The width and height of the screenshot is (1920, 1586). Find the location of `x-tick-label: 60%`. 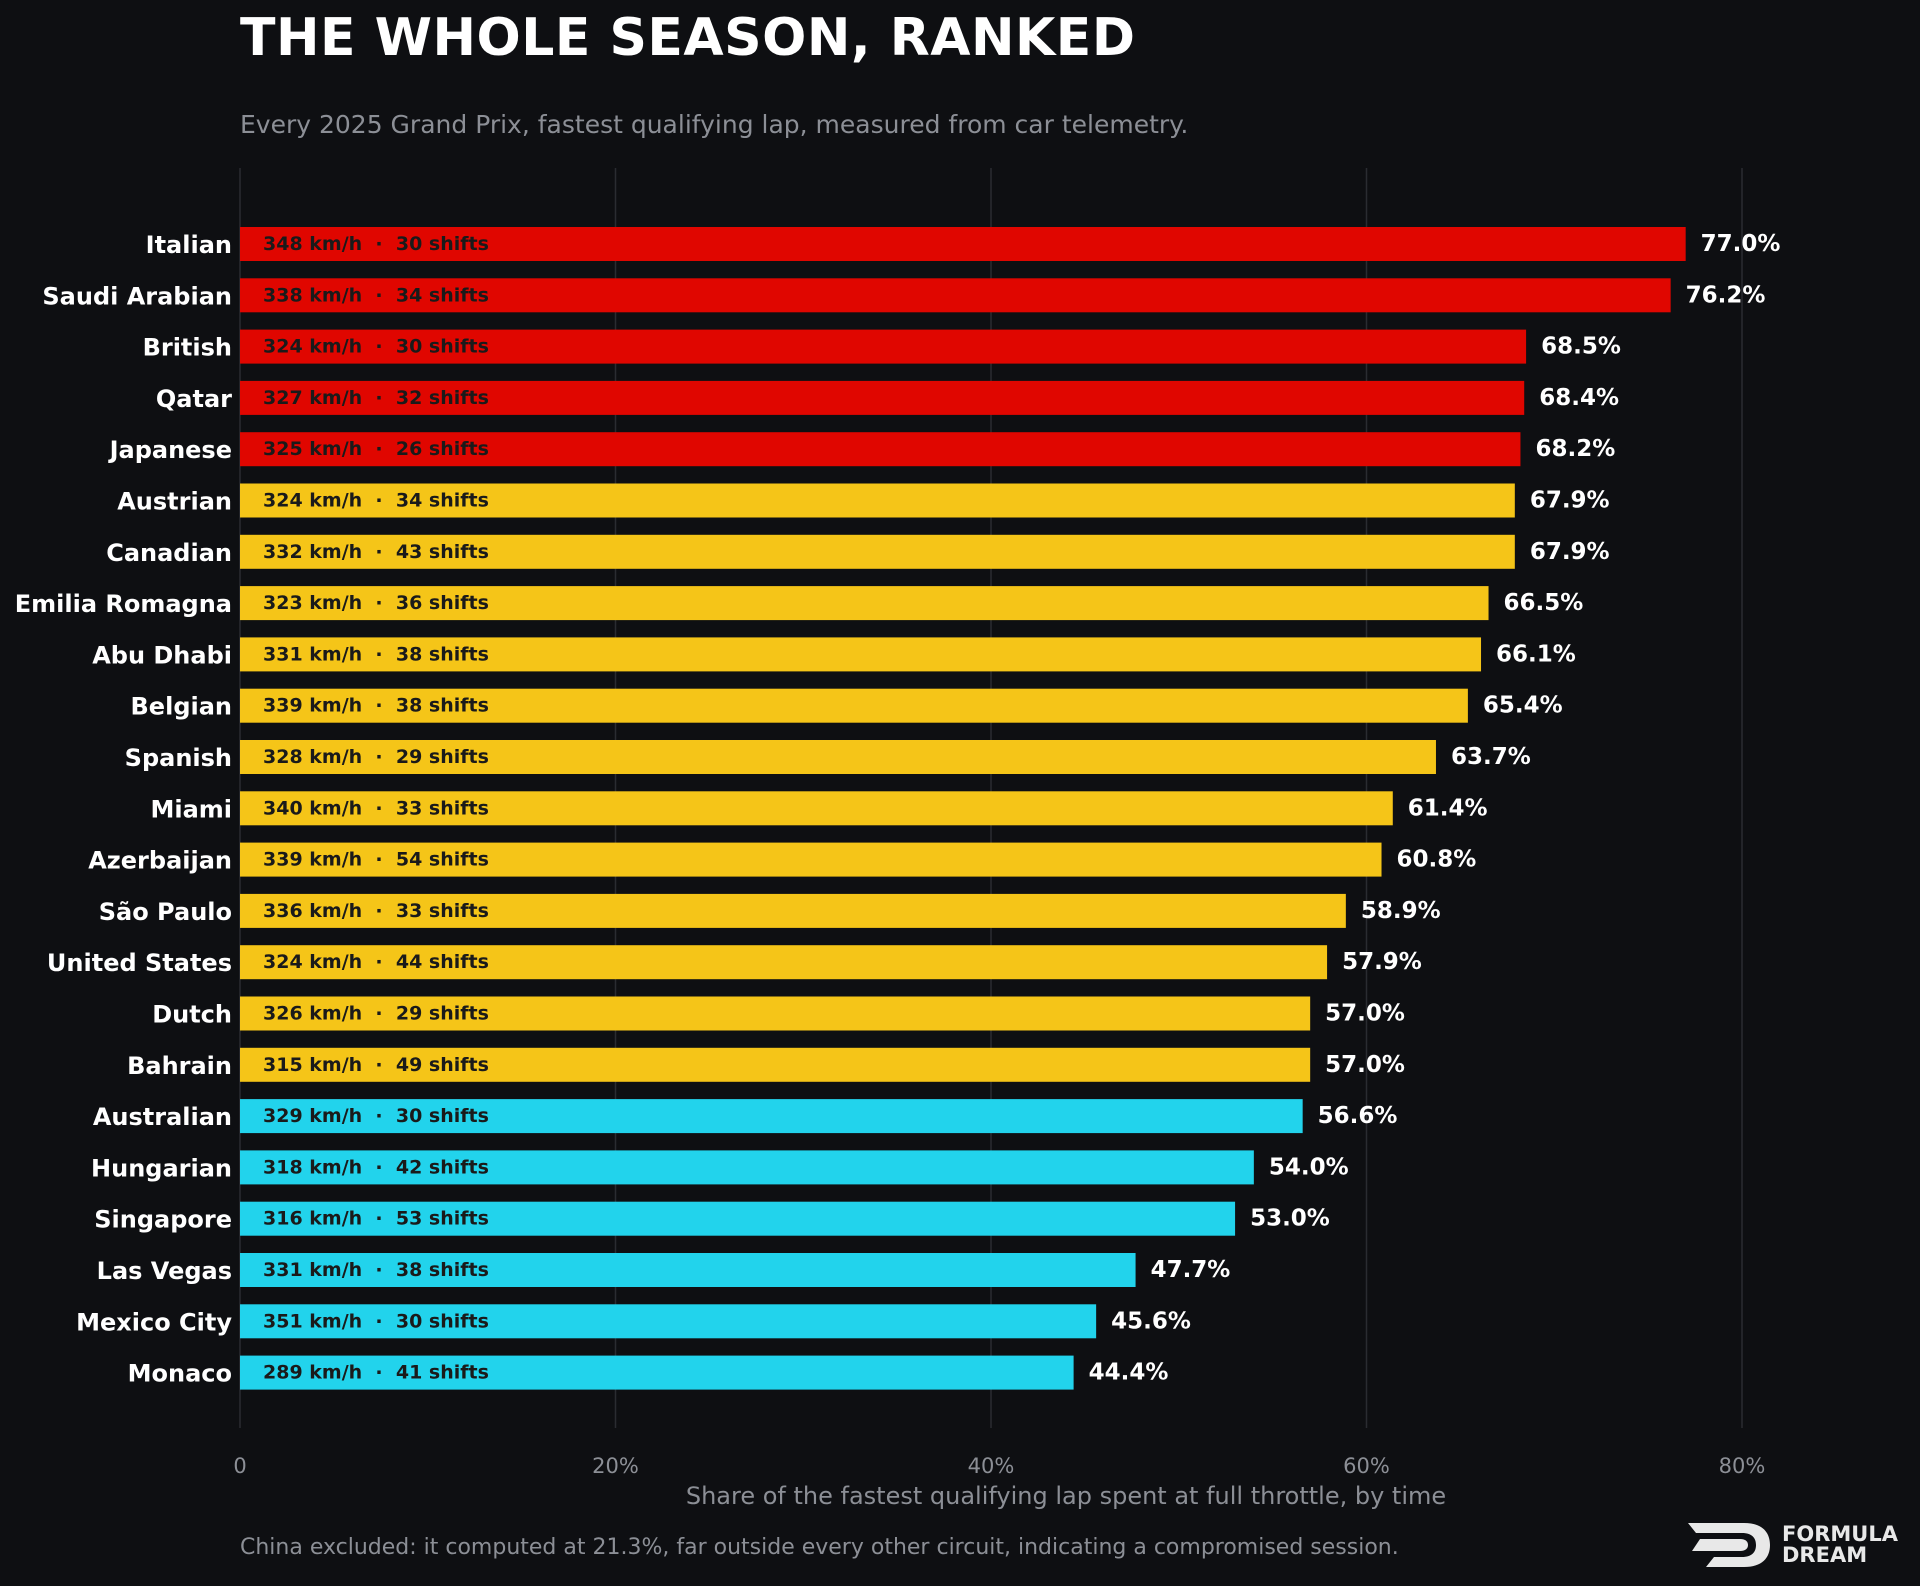

x-tick-label: 60% is located at coordinates (1366, 1466).